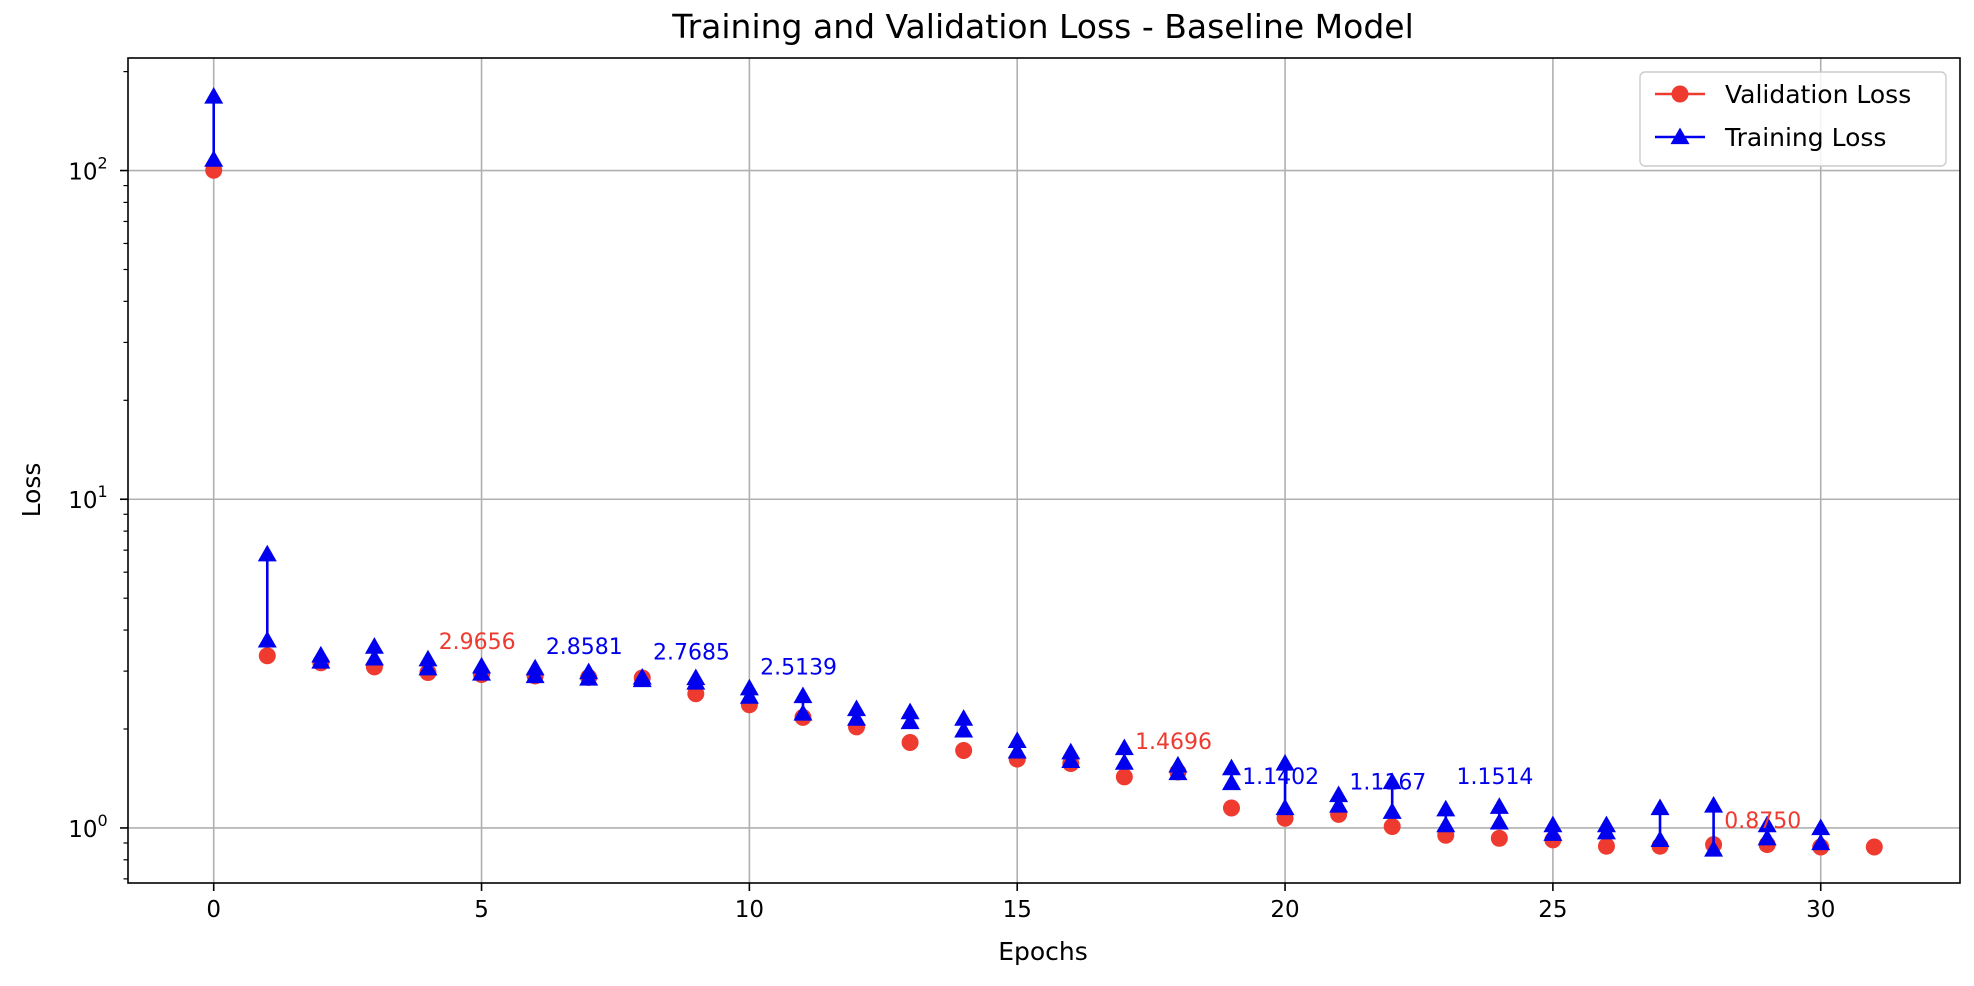  What do you see at coordinates (477, 642) in the screenshot?
I see `annotation-label: 2.9656` at bounding box center [477, 642].